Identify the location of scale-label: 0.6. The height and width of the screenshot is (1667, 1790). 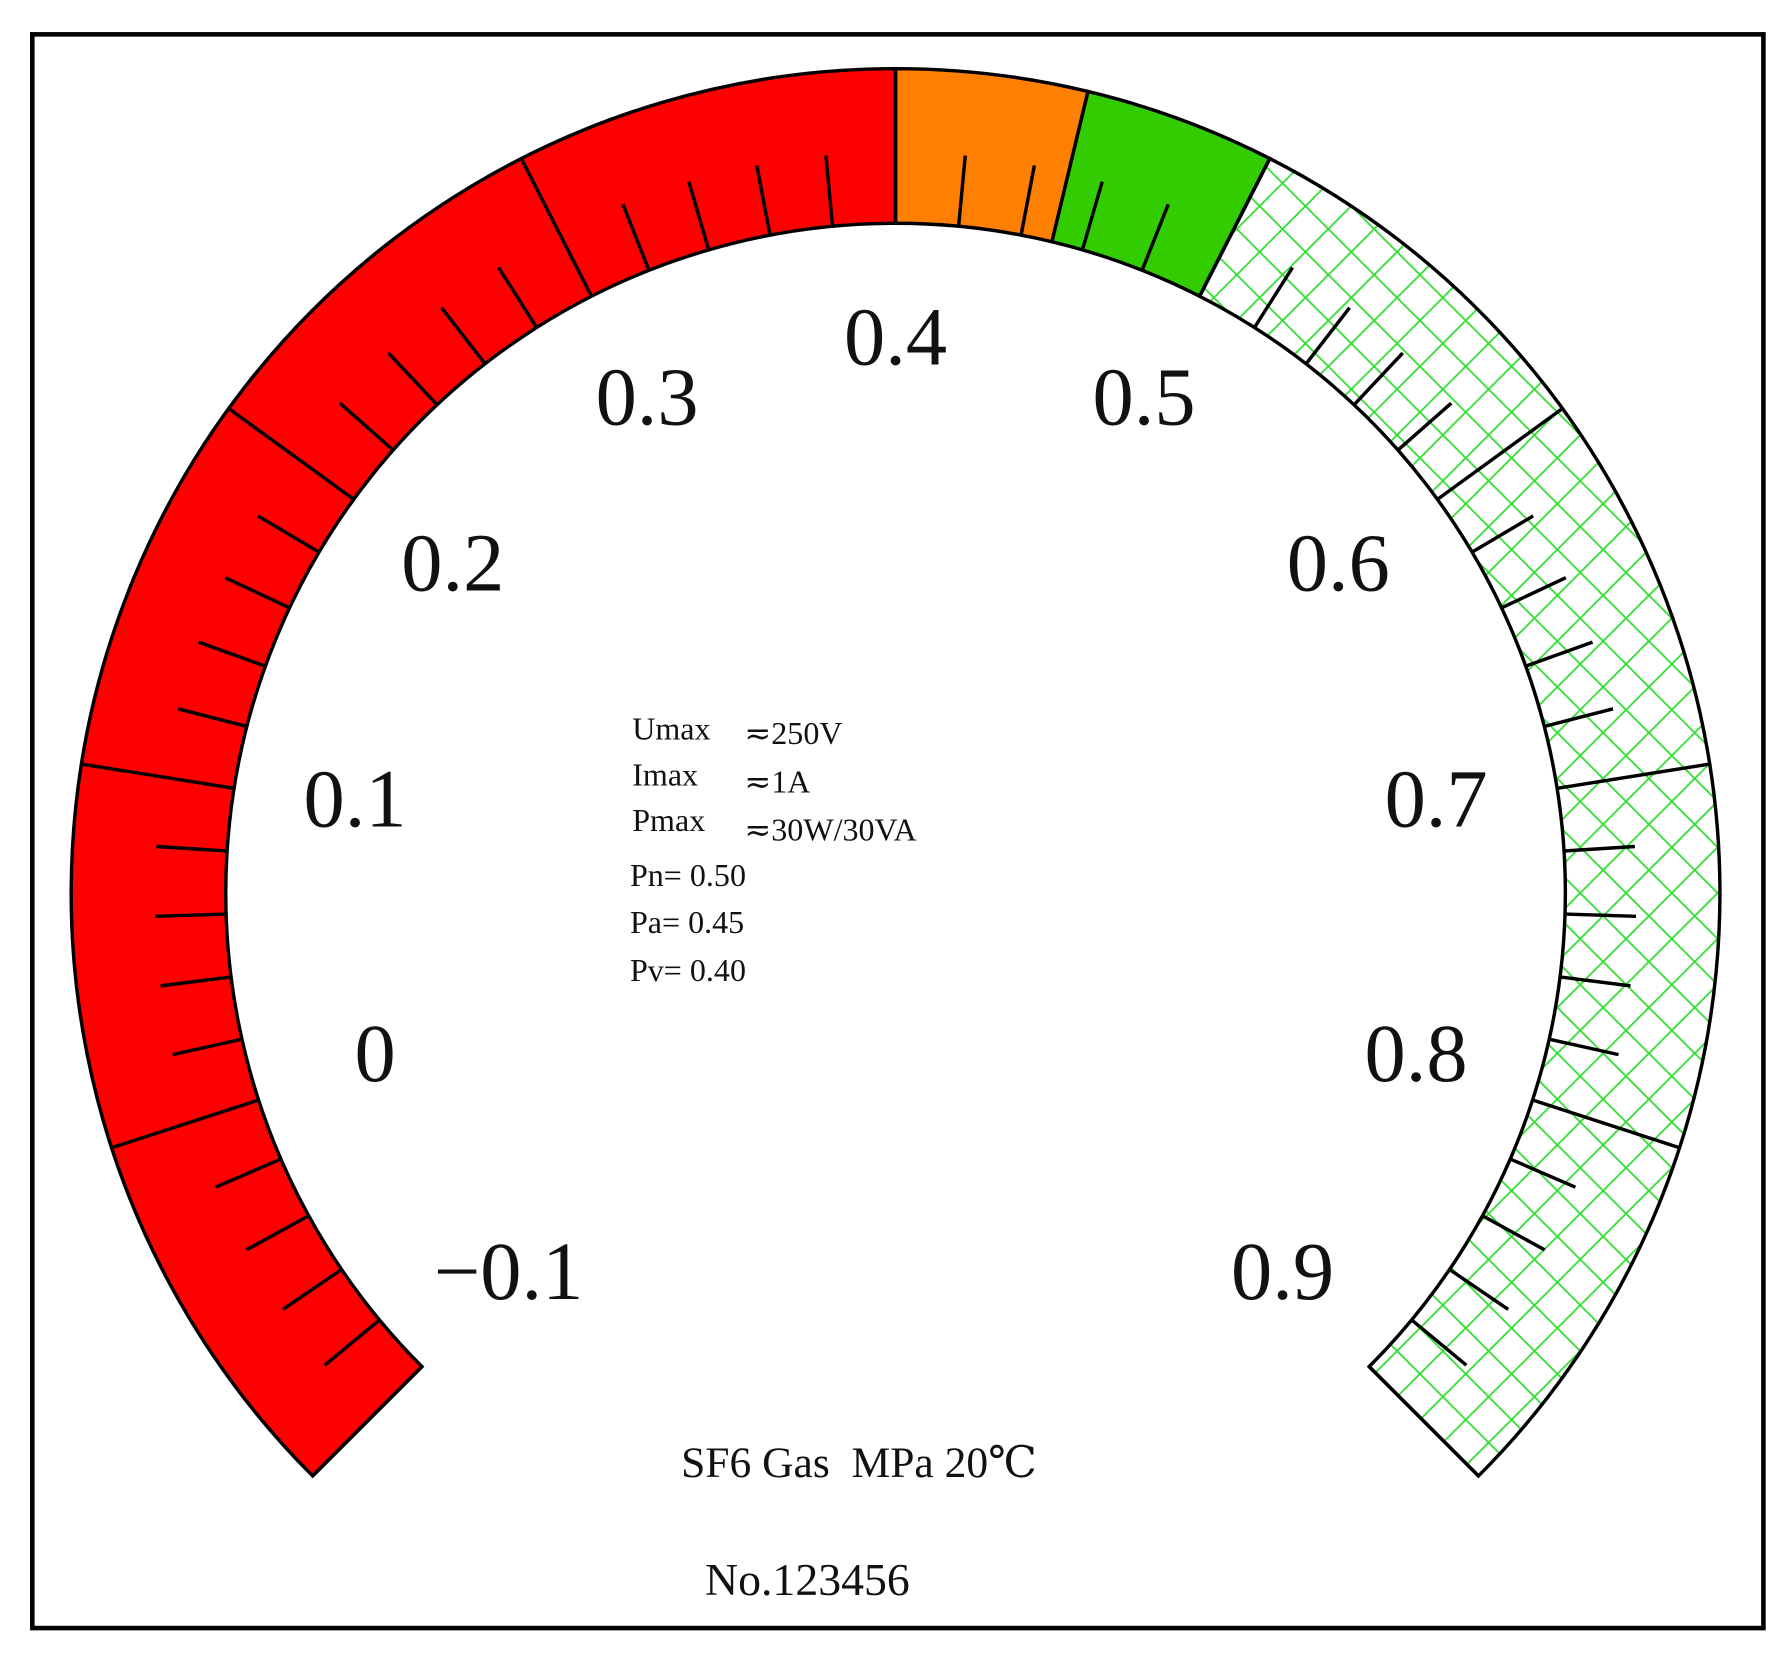
(1338, 562).